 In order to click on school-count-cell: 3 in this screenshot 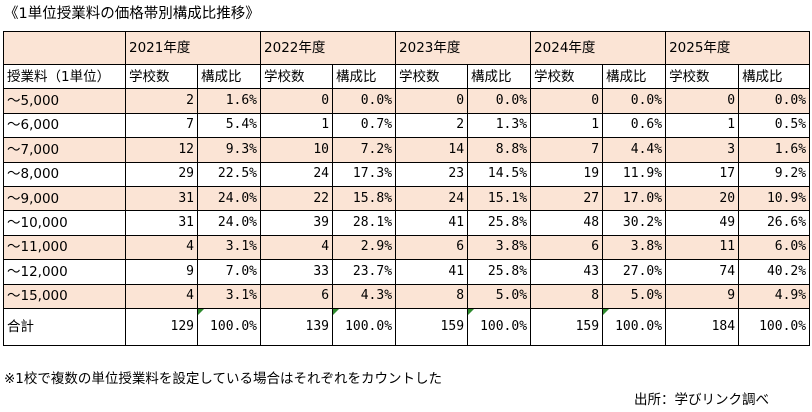, I will do `click(702, 150)`.